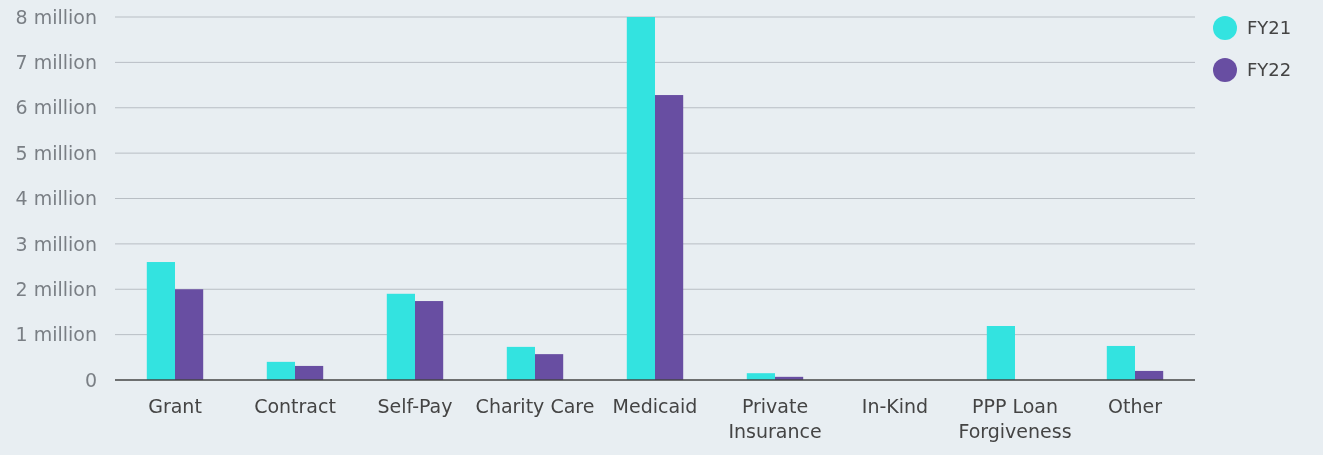 The width and height of the screenshot is (1323, 455). Describe the element at coordinates (56, 334) in the screenshot. I see `y-tick-label: 1 million` at that location.